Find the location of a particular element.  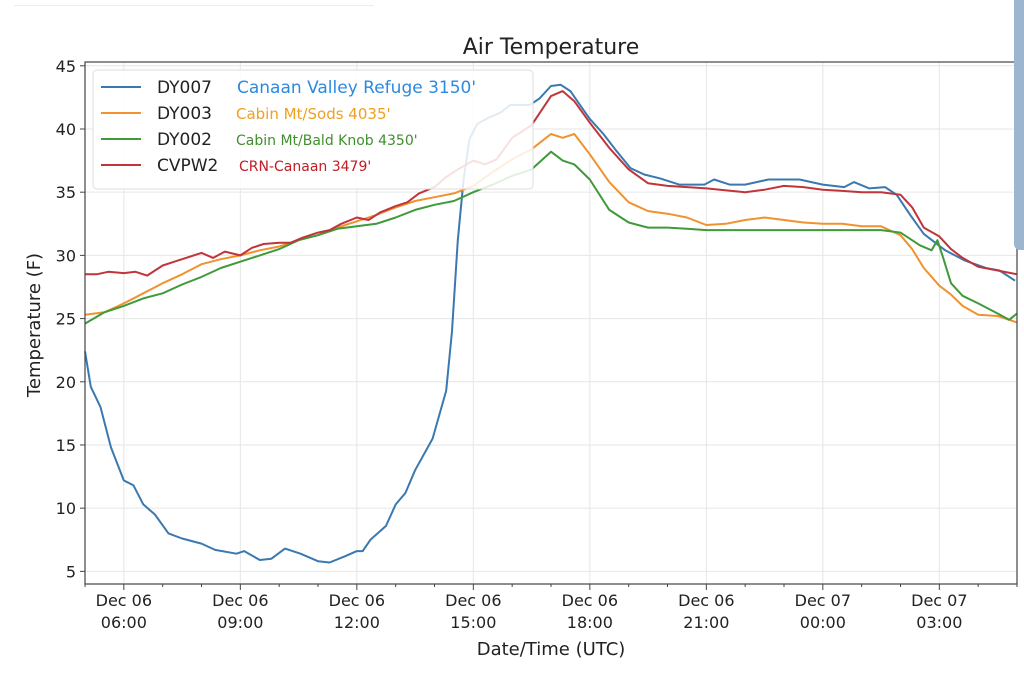

chart-title: Air Temperature is located at coordinates (551, 47).